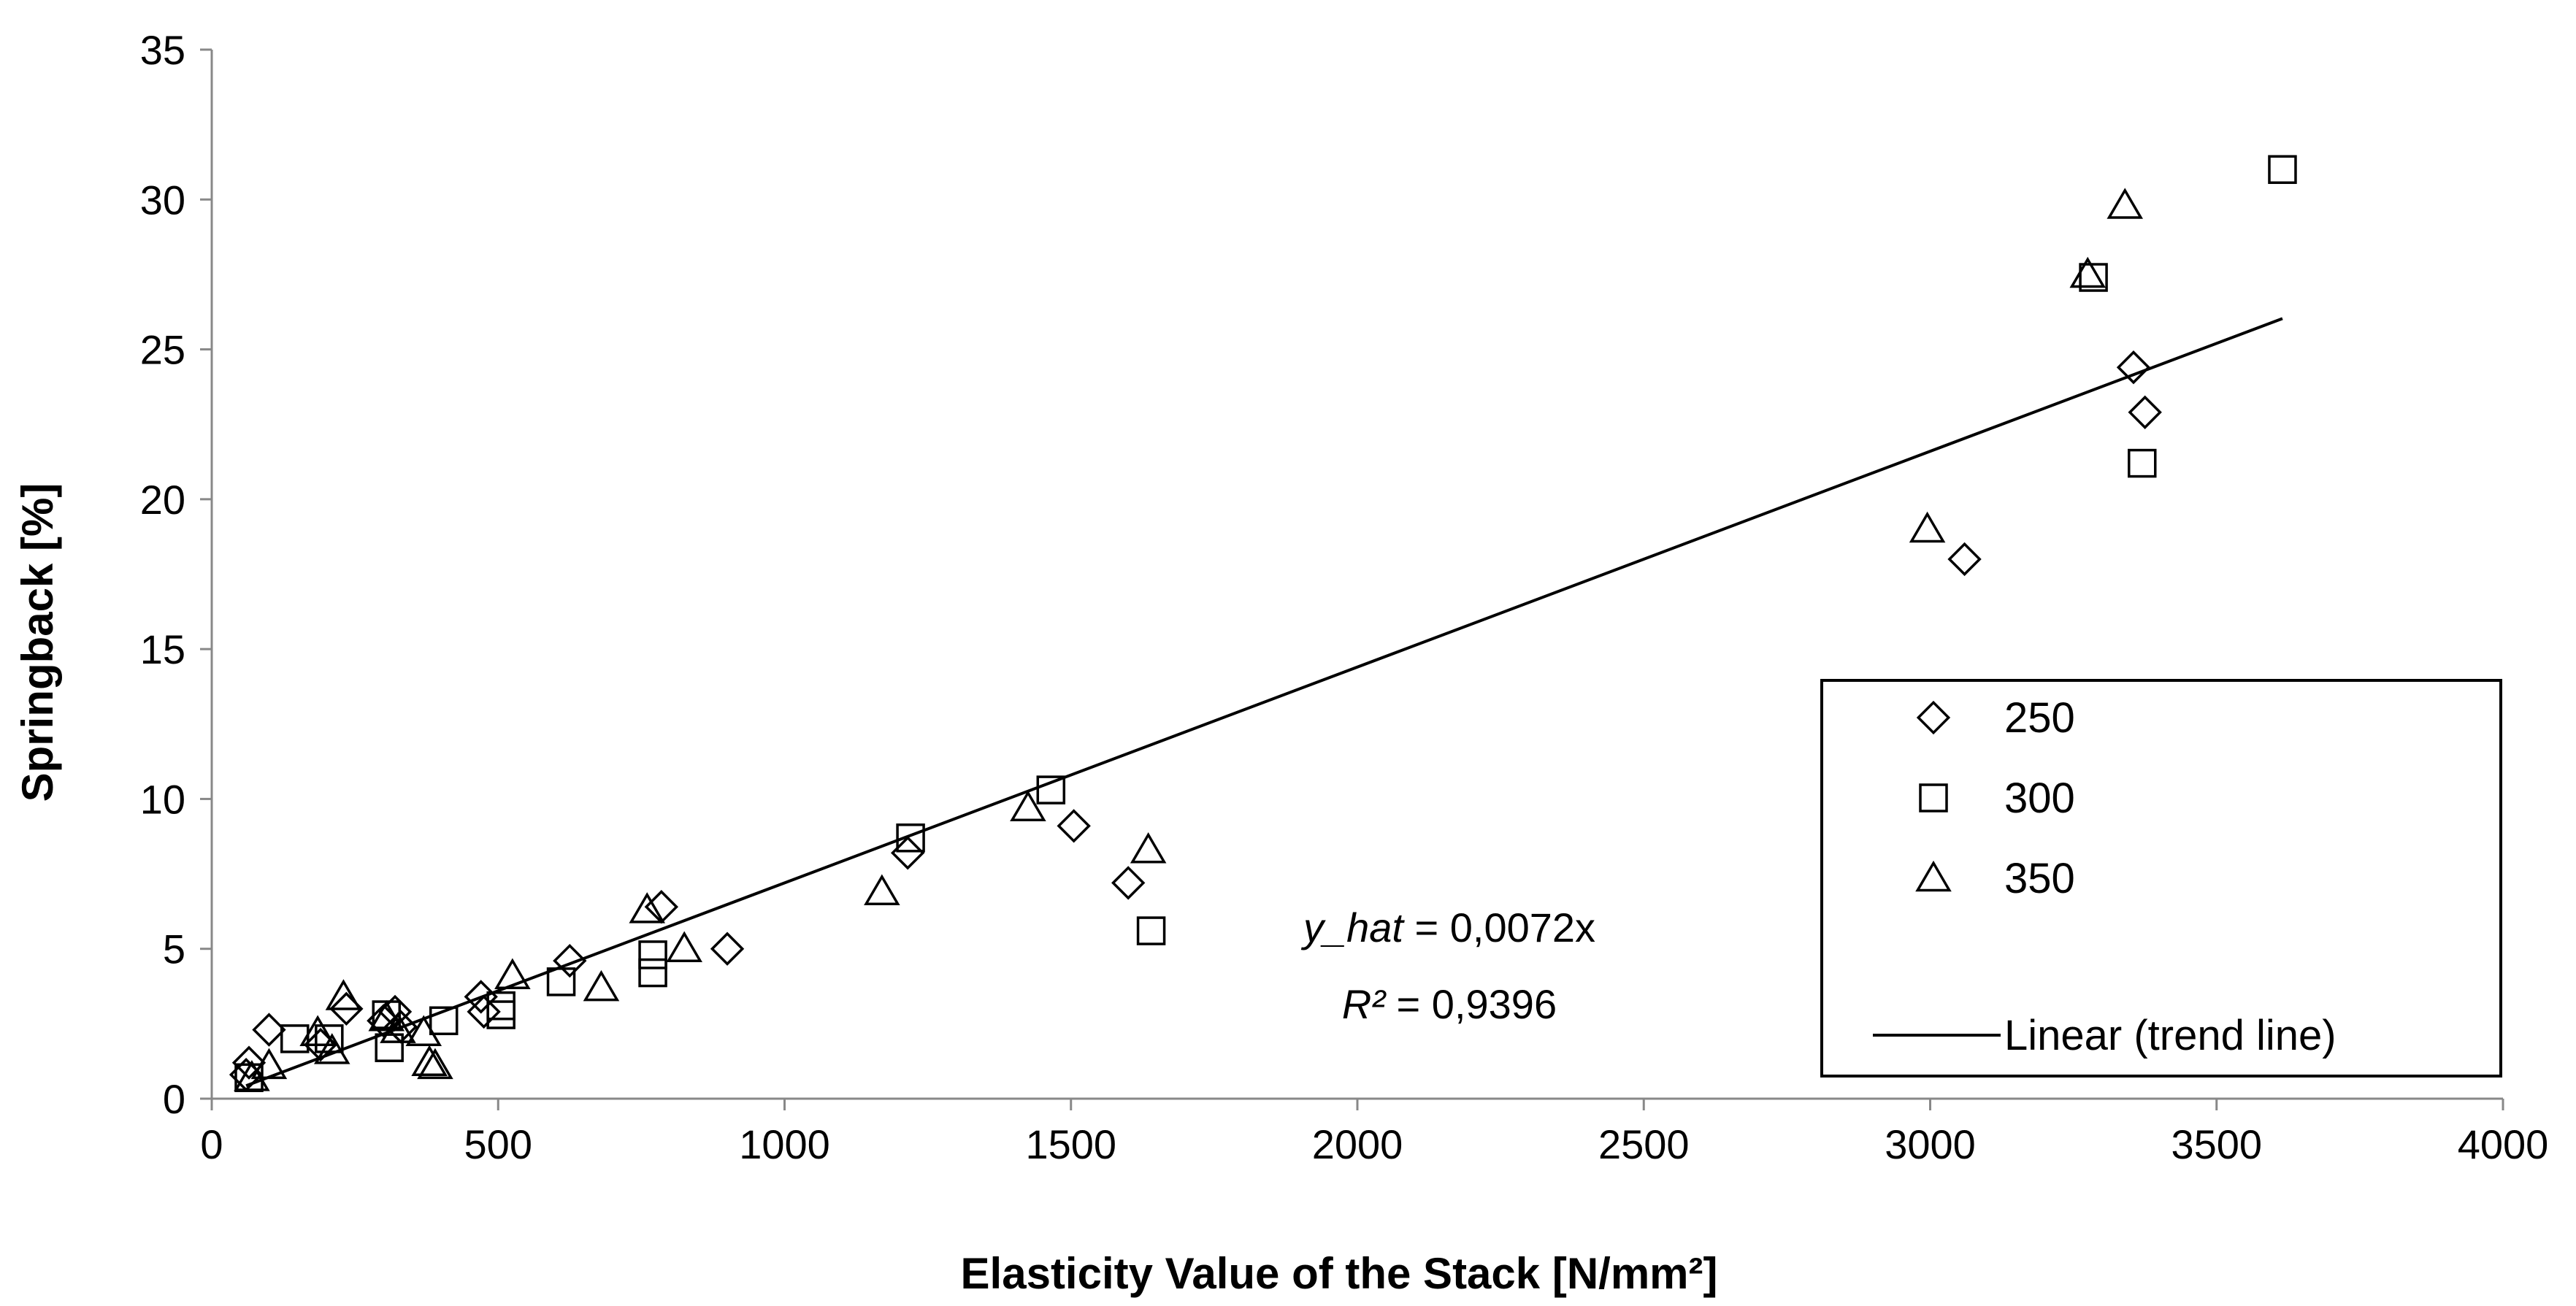  Describe the element at coordinates (162, 500) in the screenshot. I see `y-tick-label: 20` at that location.